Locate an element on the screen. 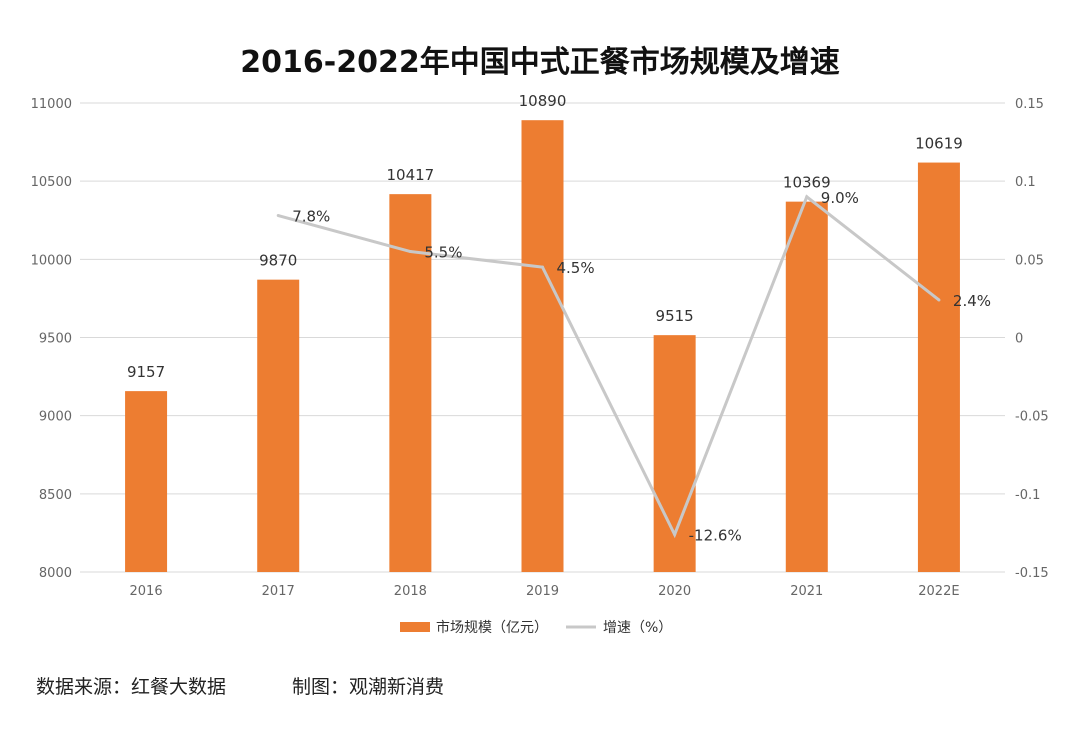 This screenshot has width=1080, height=729. chart-credit: 制图：观潮新消费 is located at coordinates (368, 687).